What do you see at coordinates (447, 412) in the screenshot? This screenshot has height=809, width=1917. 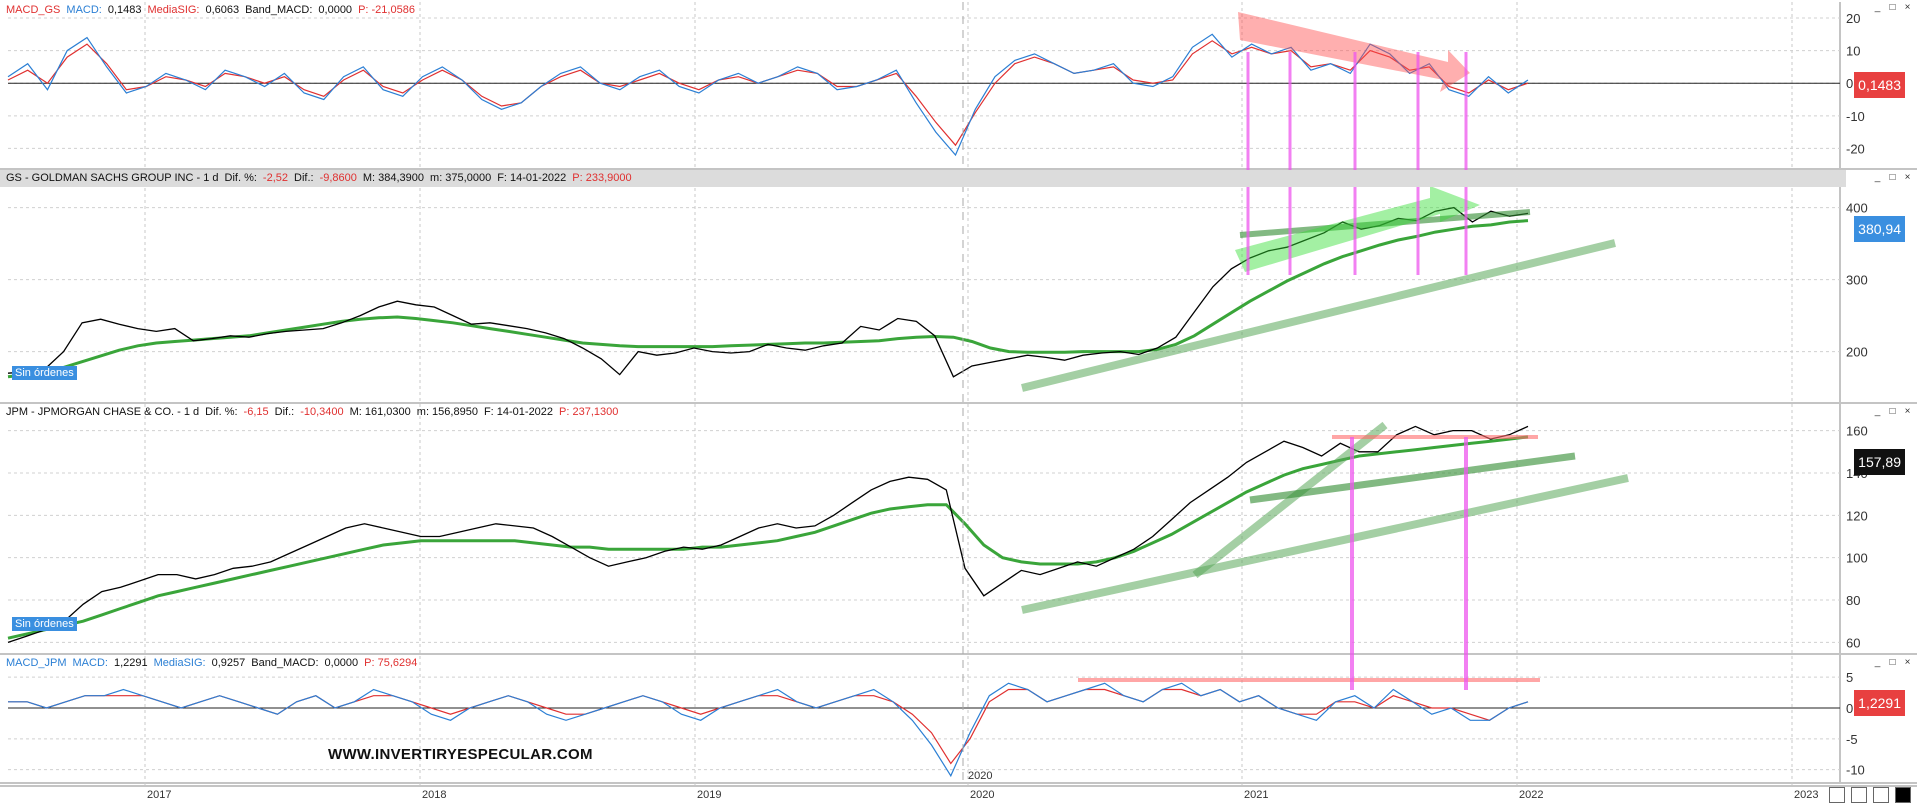 I see `header-field: m: 156,8950` at bounding box center [447, 412].